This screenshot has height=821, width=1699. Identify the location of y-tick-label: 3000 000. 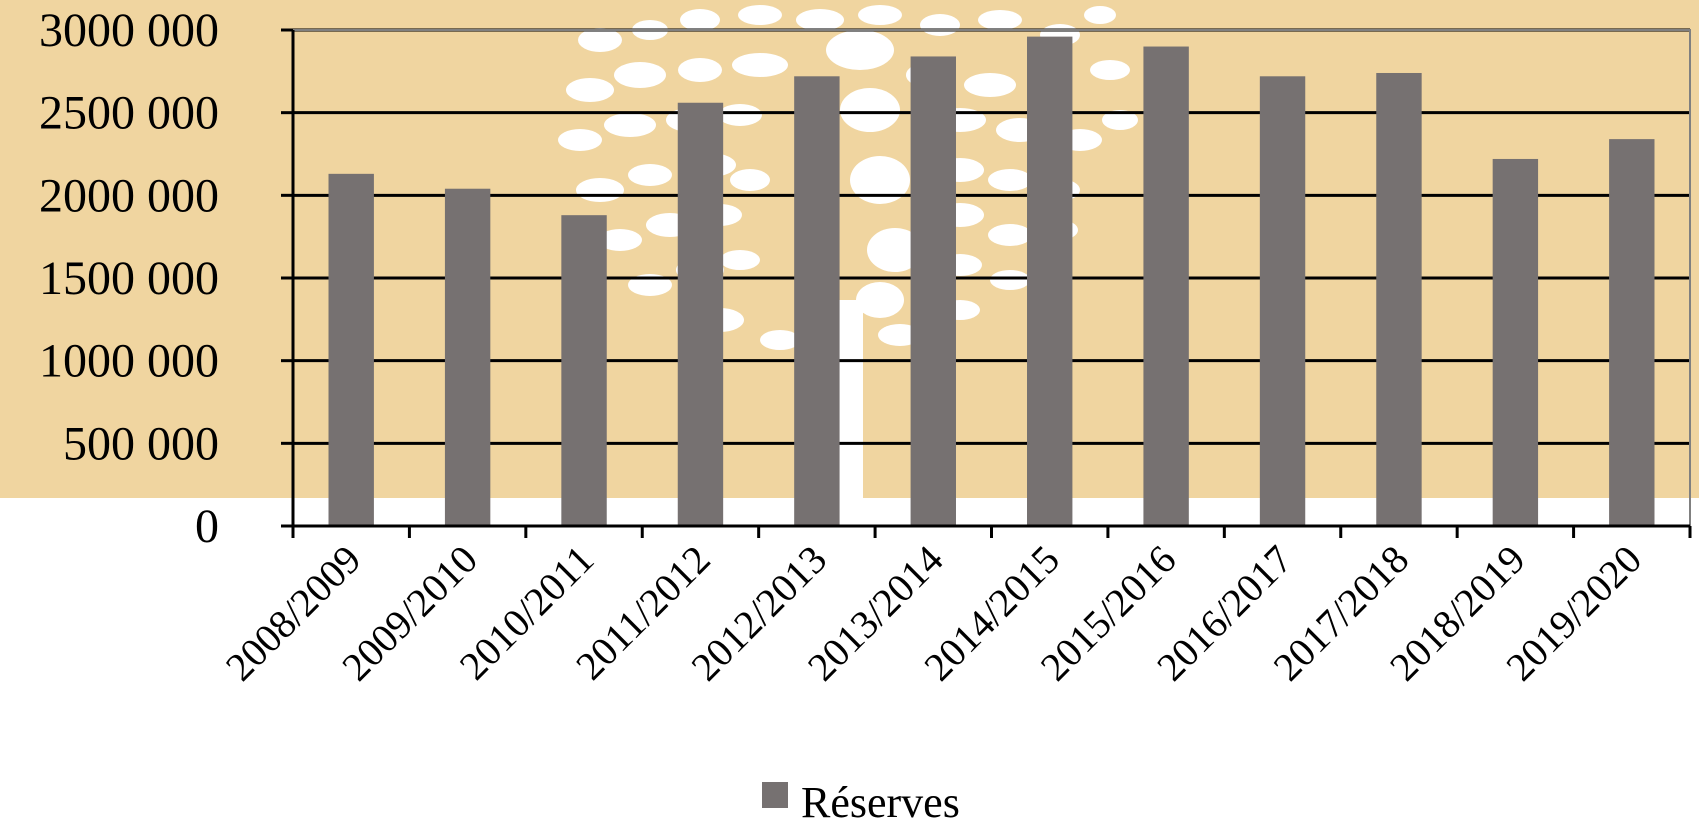
(129, 30).